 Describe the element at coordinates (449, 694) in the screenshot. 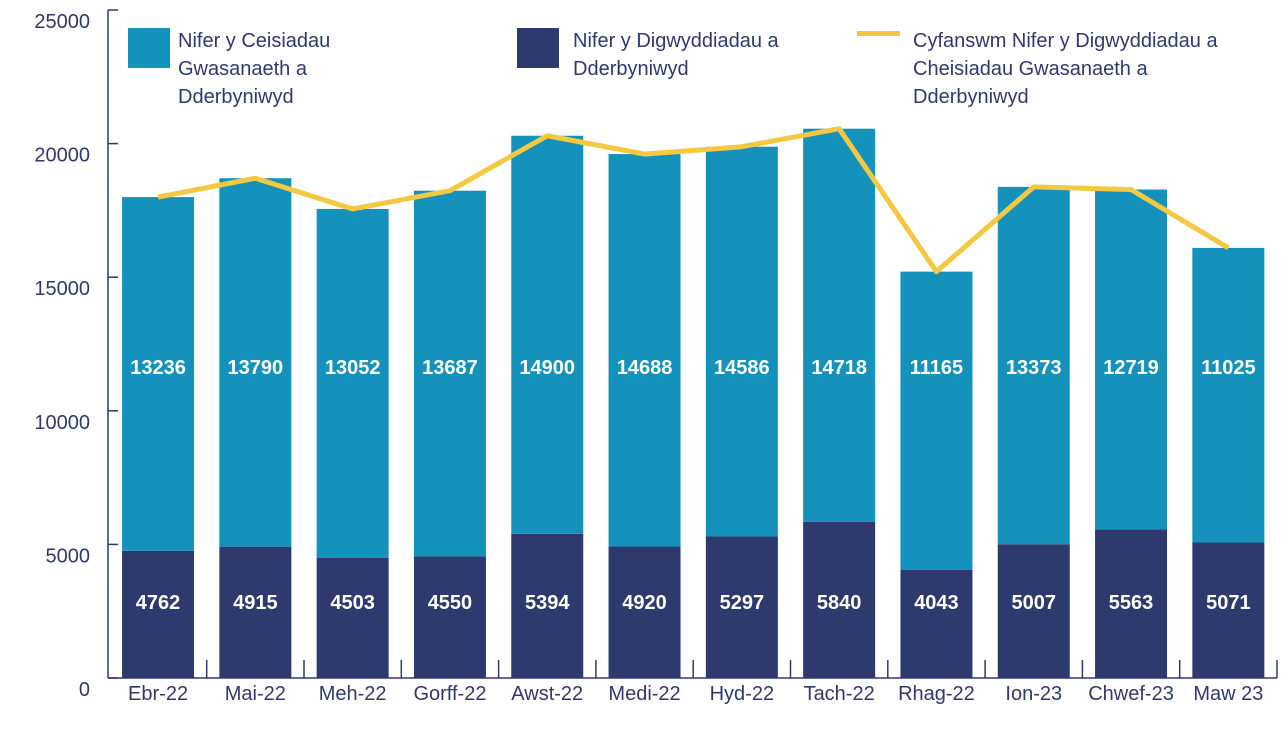

I see `x-tick-label: Gorff-22` at that location.